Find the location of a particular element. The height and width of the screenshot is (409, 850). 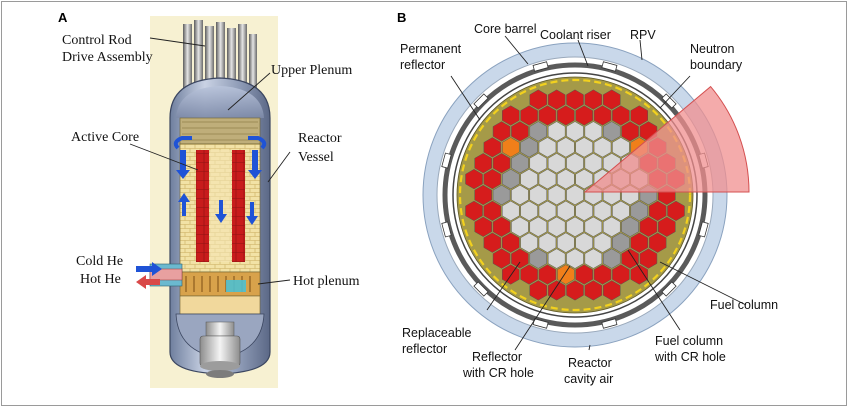

panel-a-leader-lines is located at coordinates (210, 161).